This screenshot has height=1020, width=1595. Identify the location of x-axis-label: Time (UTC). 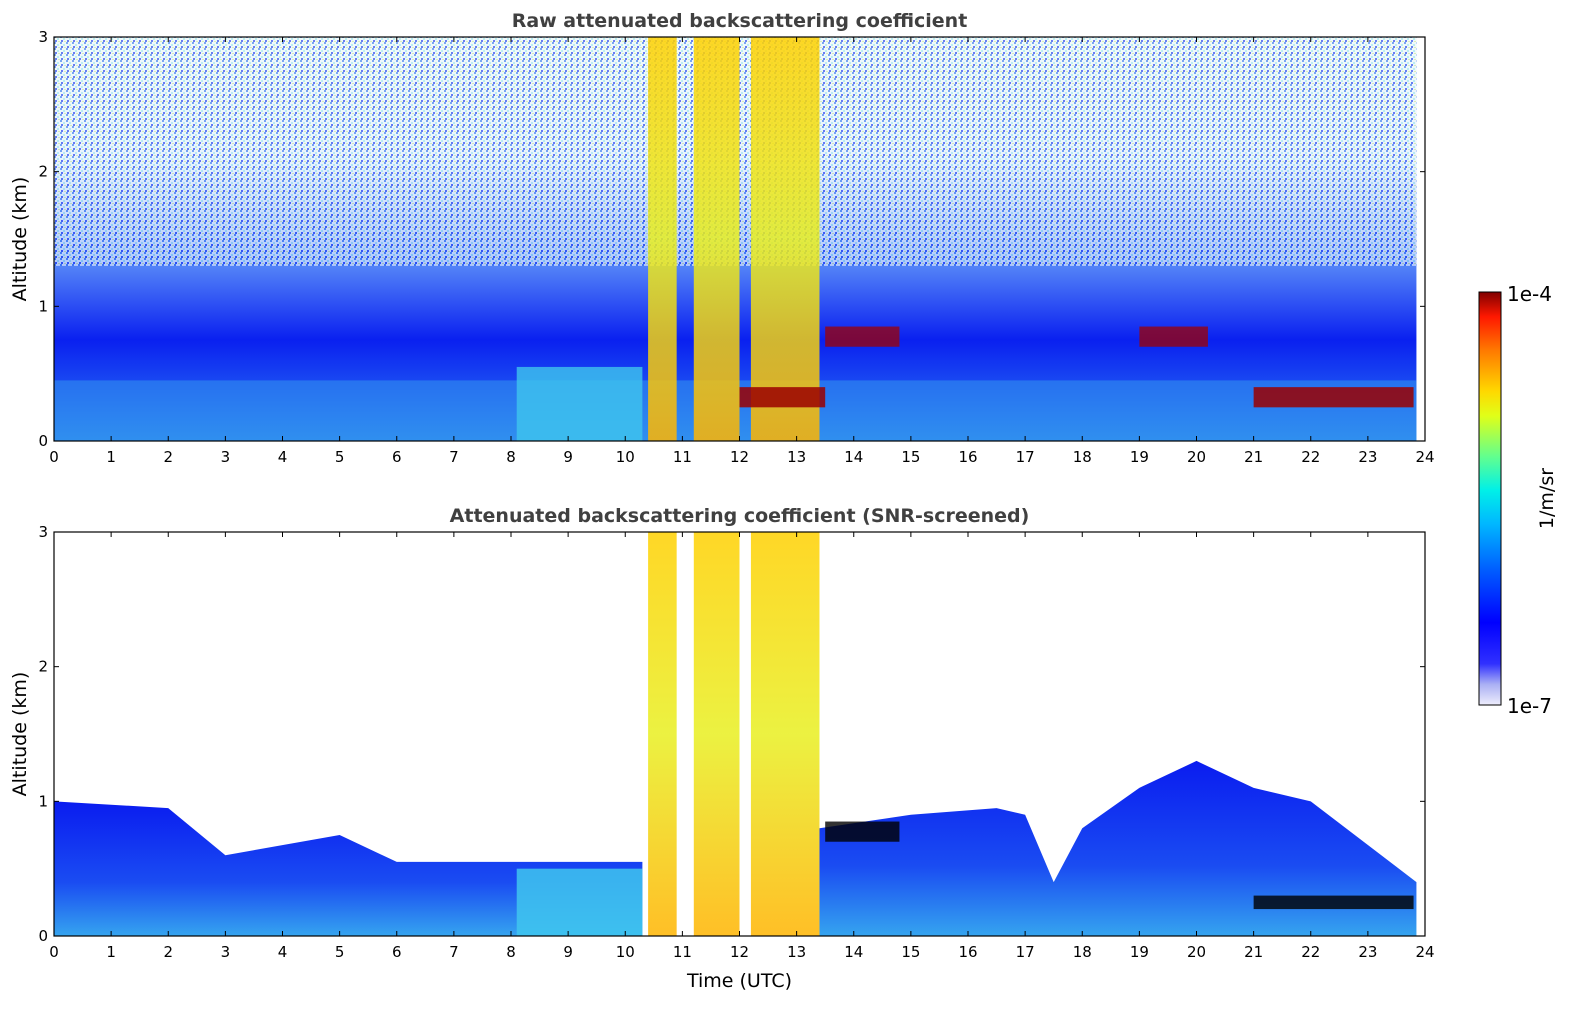
(739, 981).